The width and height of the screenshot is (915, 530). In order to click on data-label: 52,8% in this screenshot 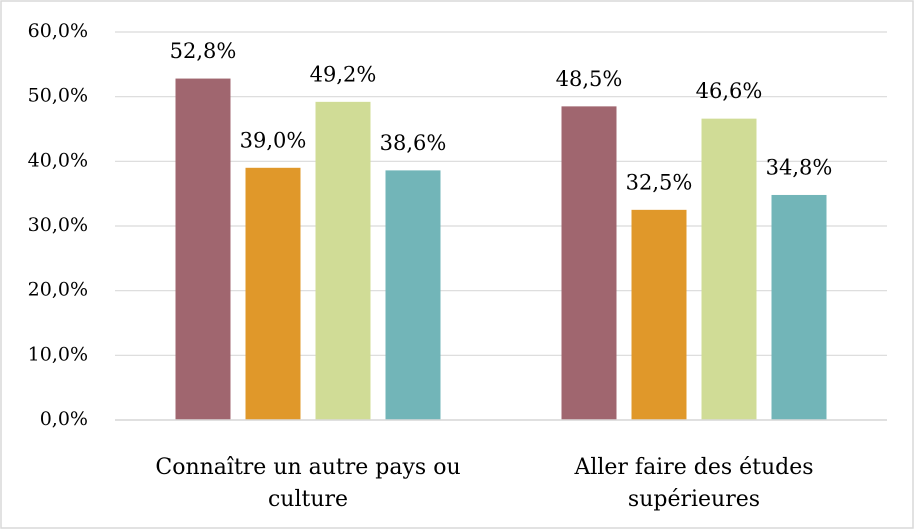, I will do `click(203, 51)`.